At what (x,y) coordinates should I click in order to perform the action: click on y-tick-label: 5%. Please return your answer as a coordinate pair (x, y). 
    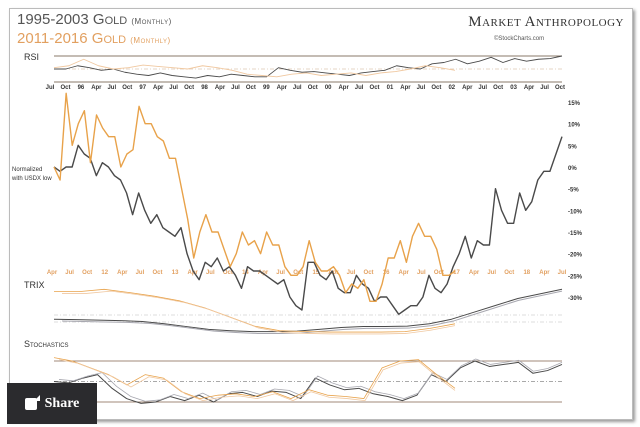
    Looking at the image, I should click on (572, 147).